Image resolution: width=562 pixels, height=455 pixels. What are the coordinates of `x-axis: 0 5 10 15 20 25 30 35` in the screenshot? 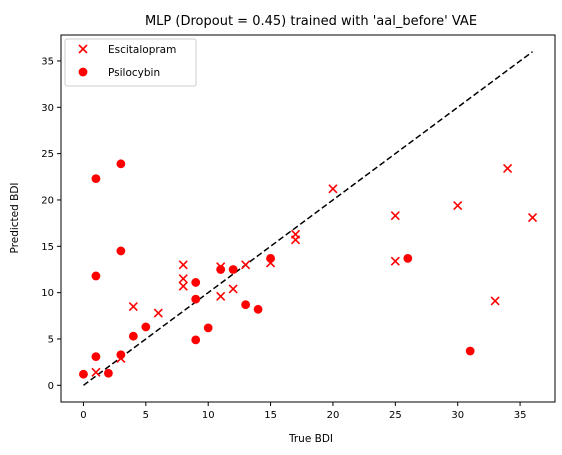 It's located at (303, 411).